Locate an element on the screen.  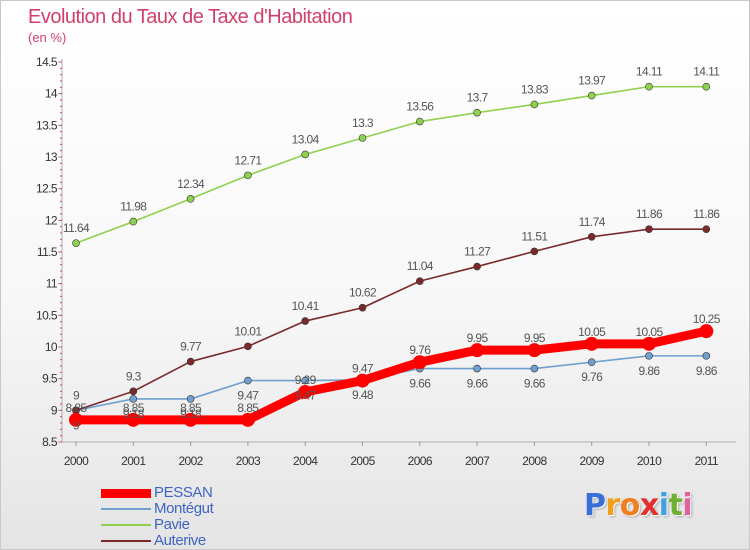
y-tick-label: 8.5 is located at coordinates (50, 442).